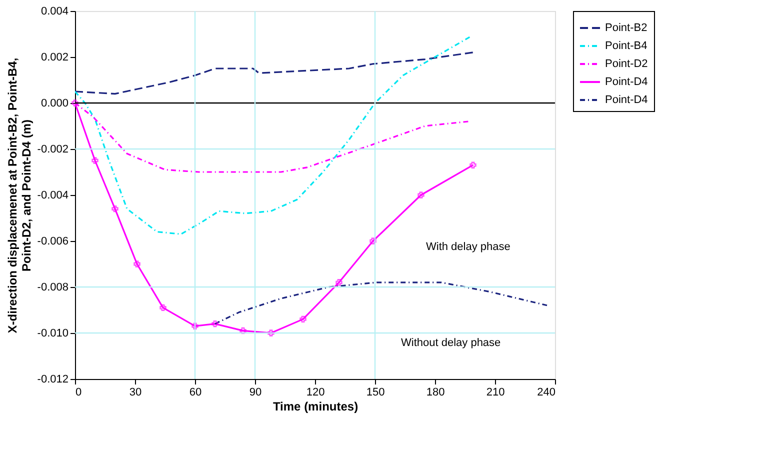 The height and width of the screenshot is (451, 757). I want to click on y-axis-title: X-direction displacemenet at Point-B2, Point-B4, Point-D2, and Point-D4 (m), so click(19, 196).